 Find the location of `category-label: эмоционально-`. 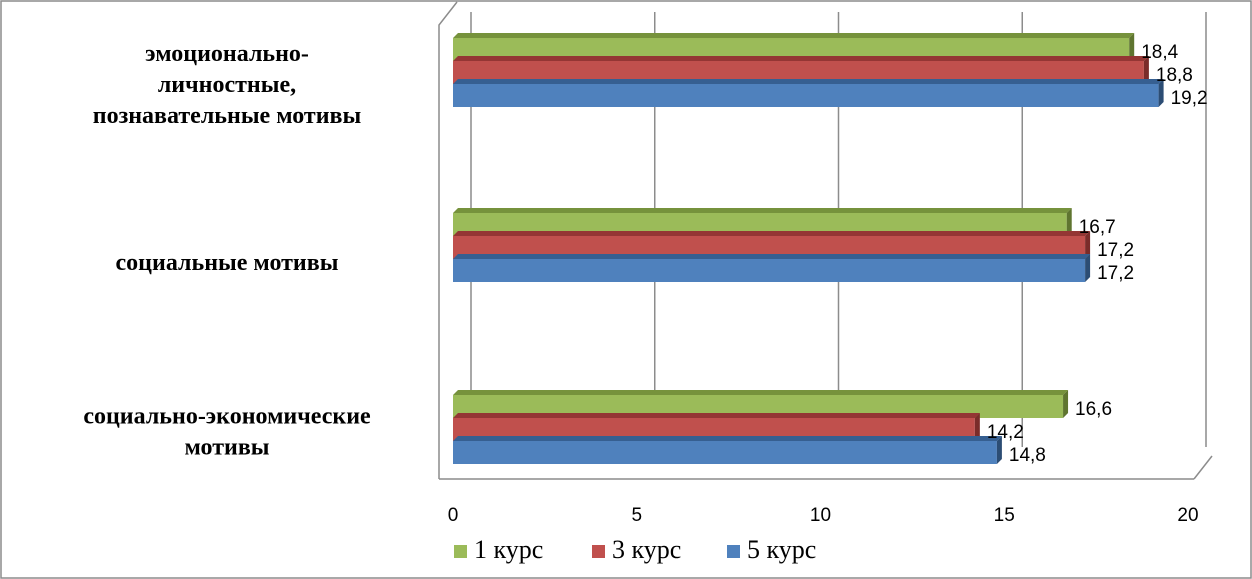

category-label: эмоционально- is located at coordinates (227, 54).